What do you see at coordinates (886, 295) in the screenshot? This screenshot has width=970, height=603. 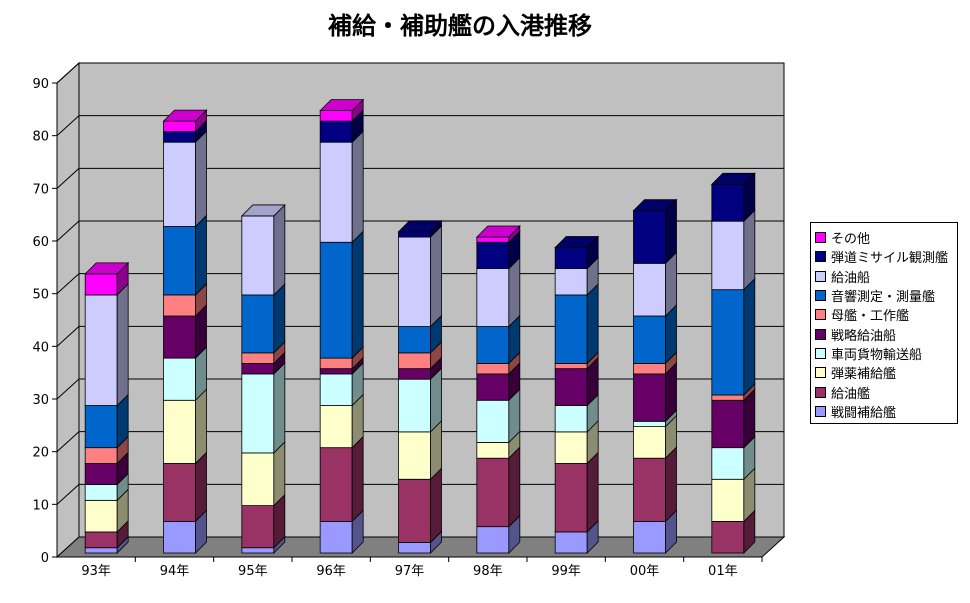 I see `legend-item: 音響測定・測量艦` at bounding box center [886, 295].